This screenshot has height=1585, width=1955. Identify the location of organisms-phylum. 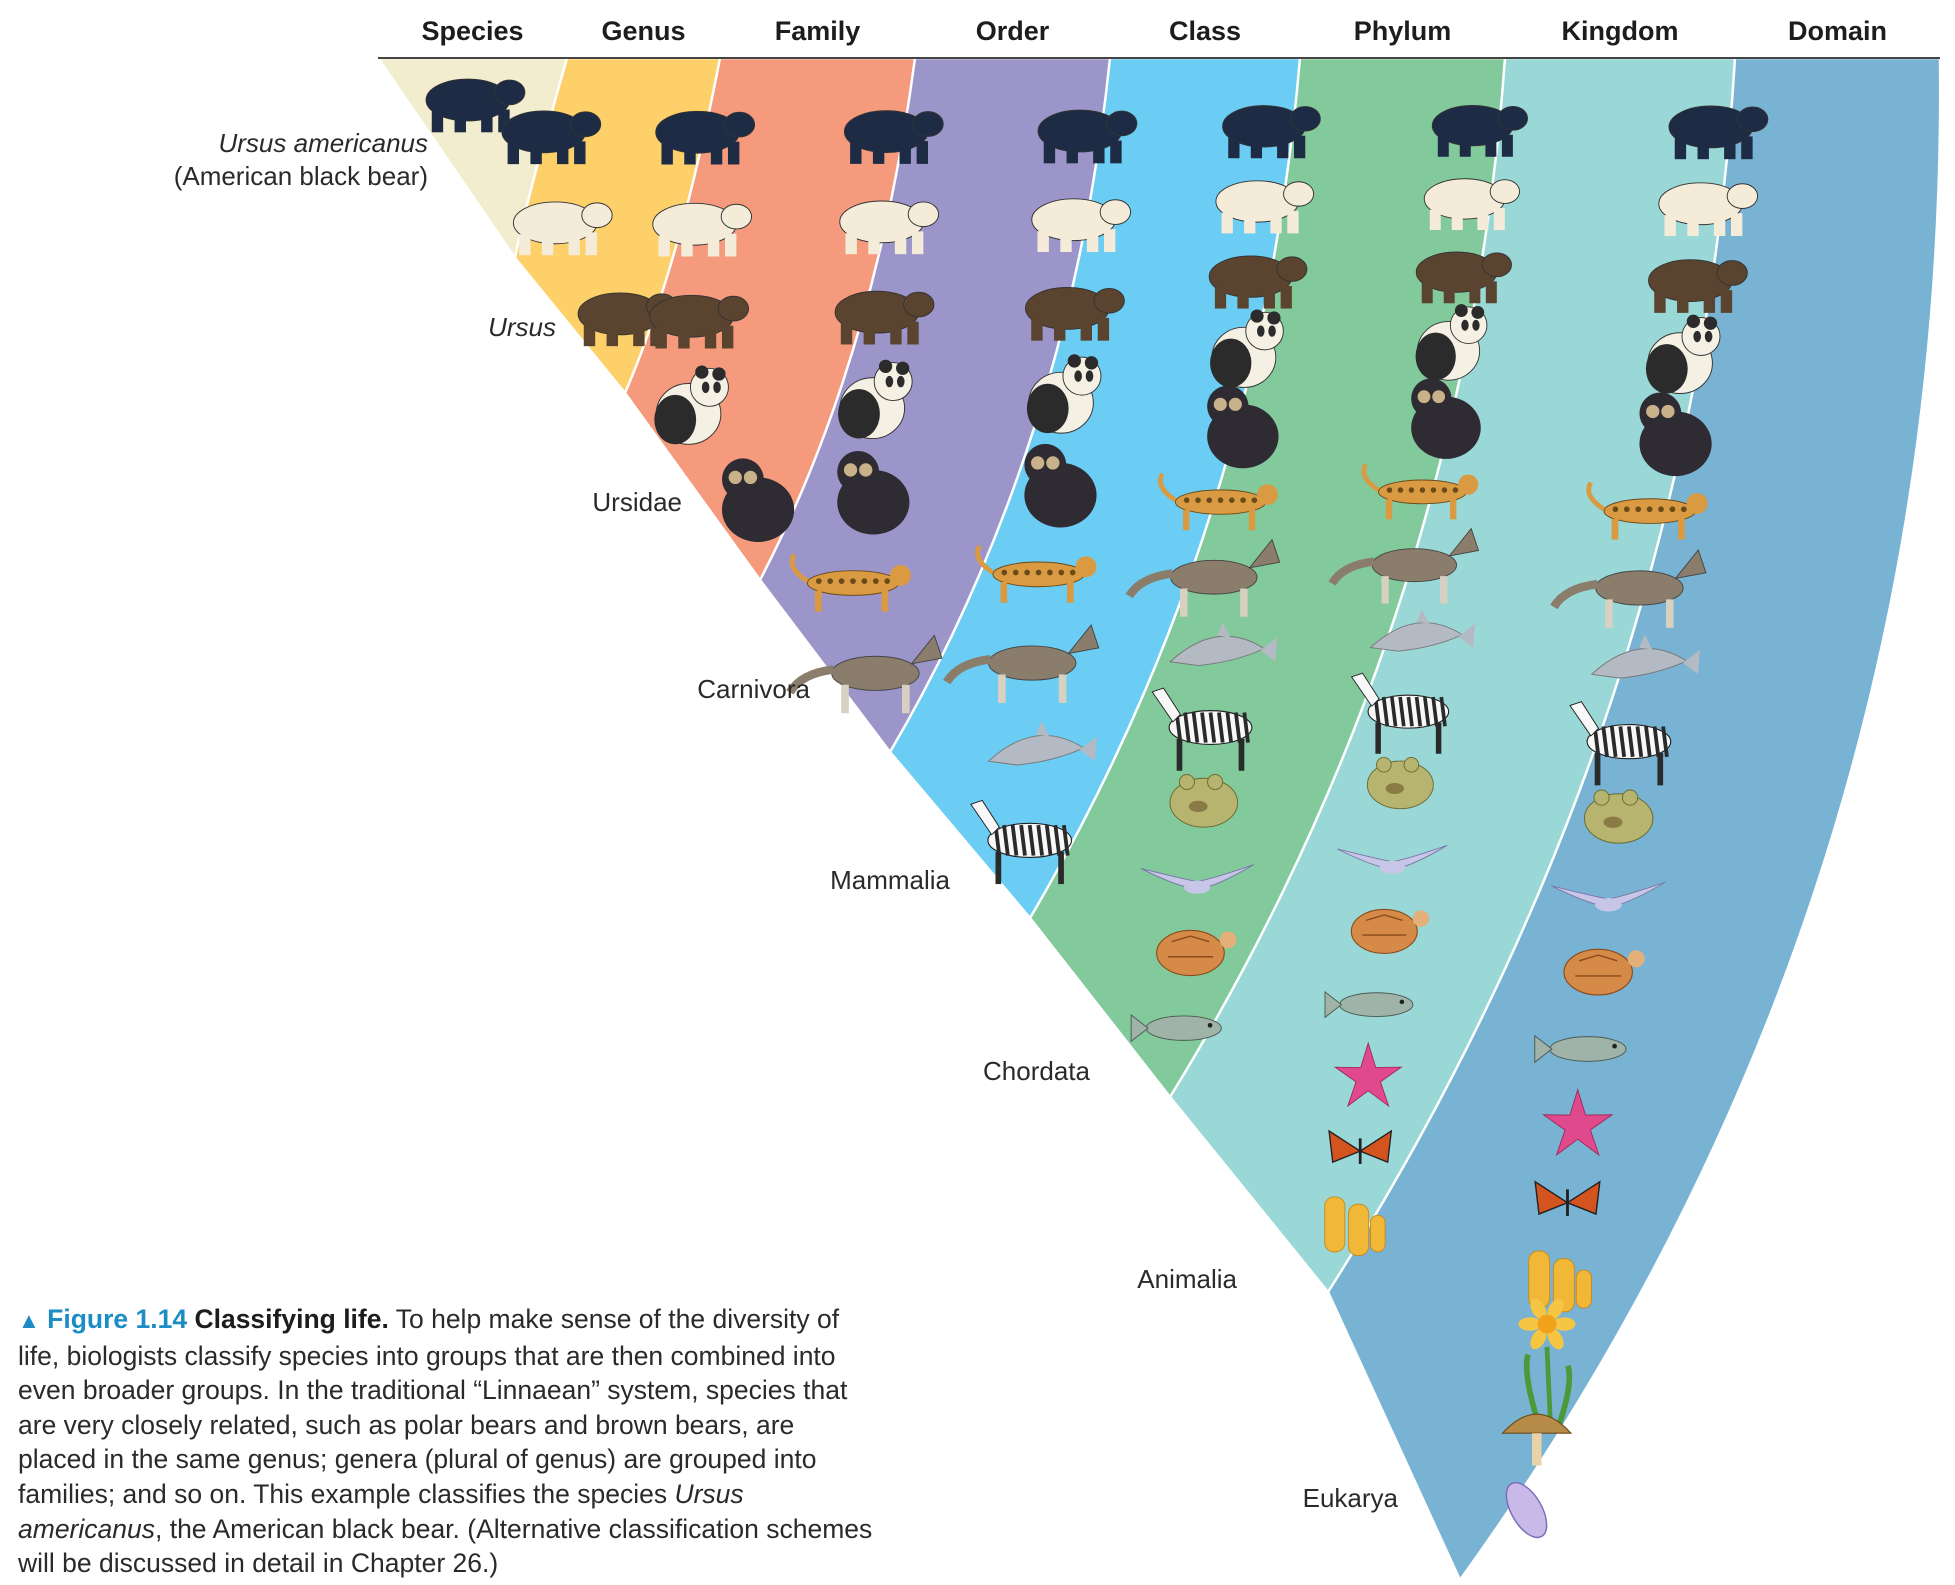
(1223, 574).